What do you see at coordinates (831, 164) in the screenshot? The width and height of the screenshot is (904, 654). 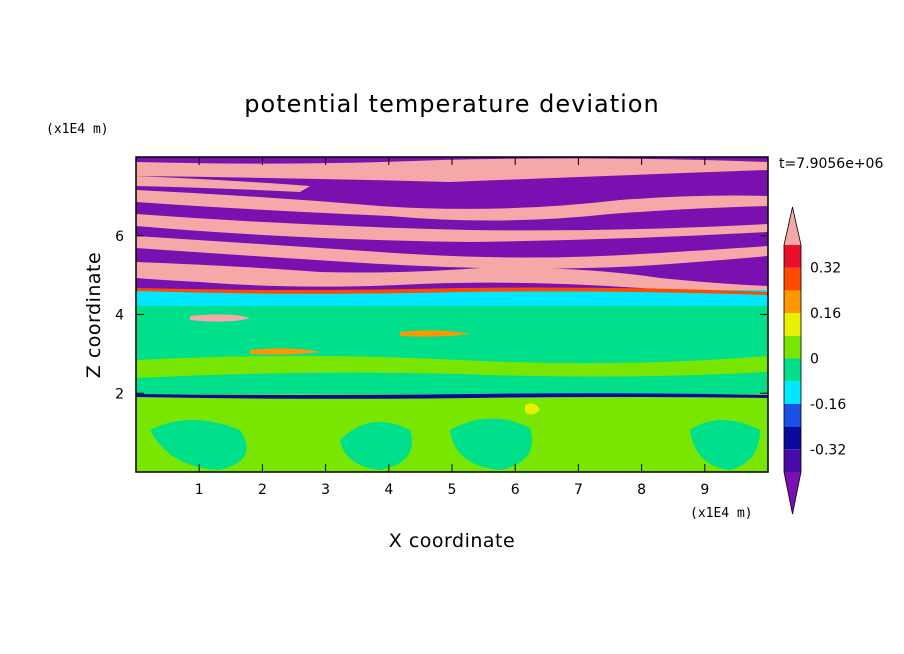 I see `time-label: t=7.9056e+06` at bounding box center [831, 164].